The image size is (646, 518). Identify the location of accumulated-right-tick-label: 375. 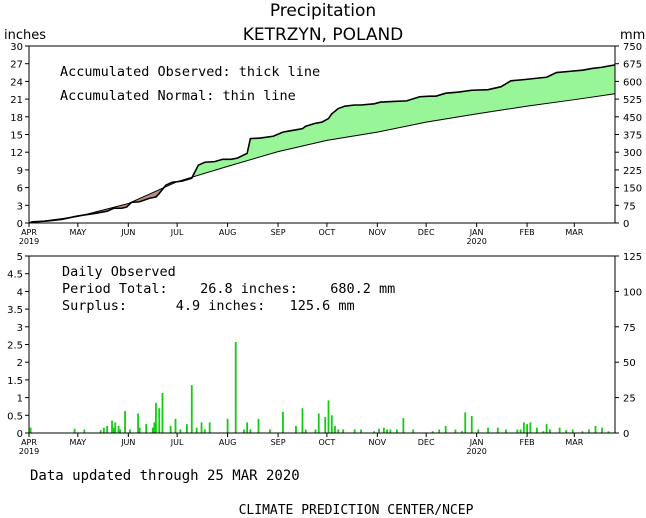
(632, 136).